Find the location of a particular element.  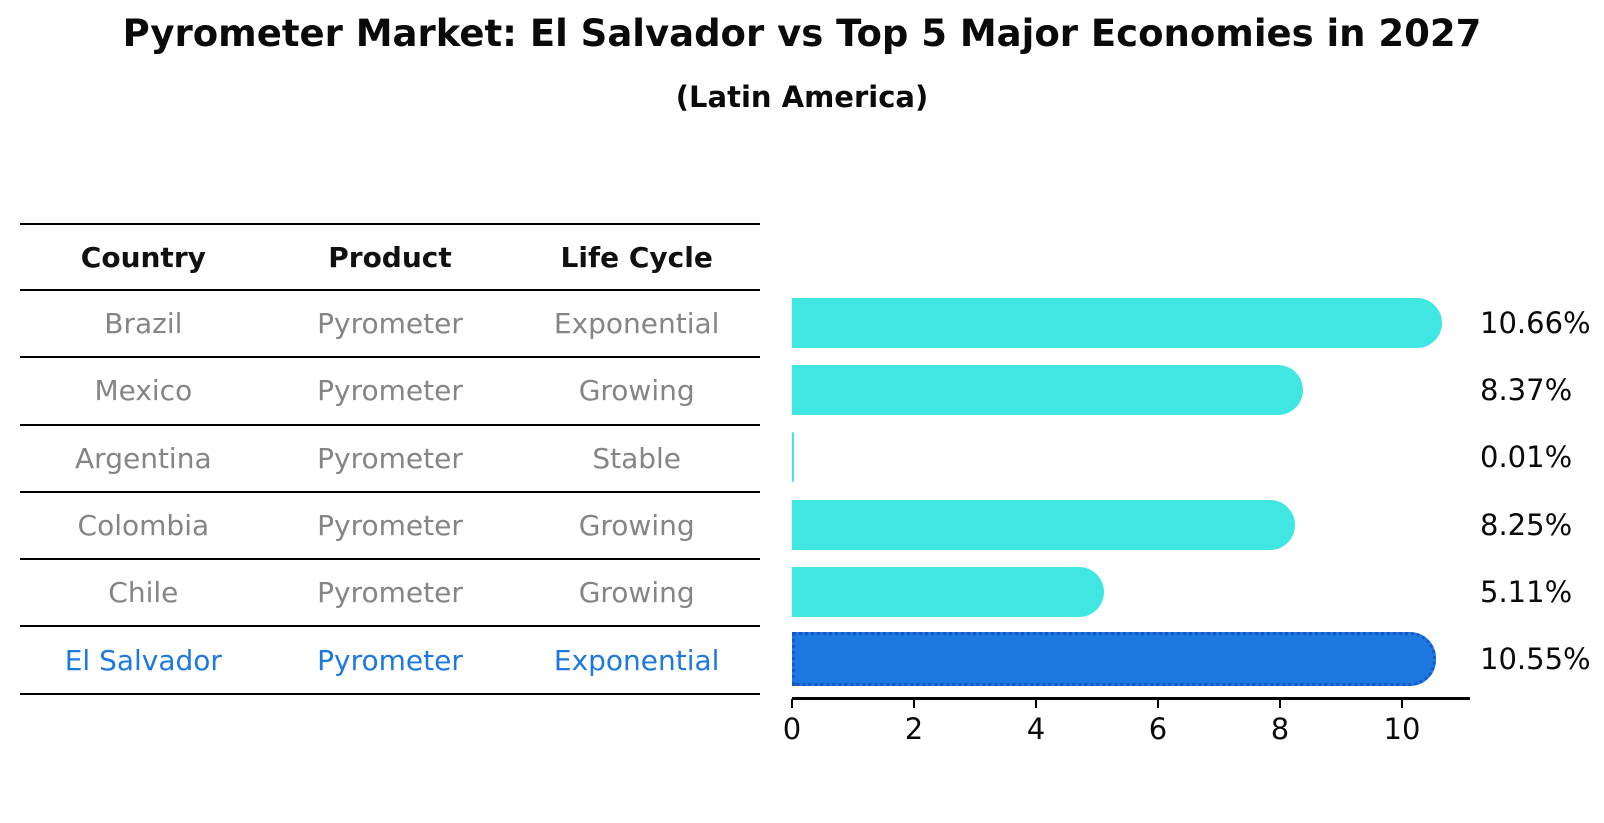

header-cell-country: Country is located at coordinates (143, 257).